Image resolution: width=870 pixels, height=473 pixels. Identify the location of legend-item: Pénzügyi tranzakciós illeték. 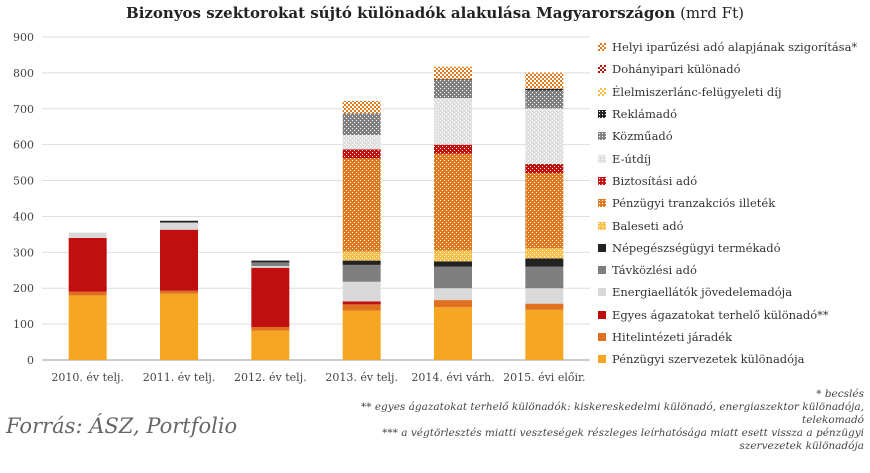
(733, 203).